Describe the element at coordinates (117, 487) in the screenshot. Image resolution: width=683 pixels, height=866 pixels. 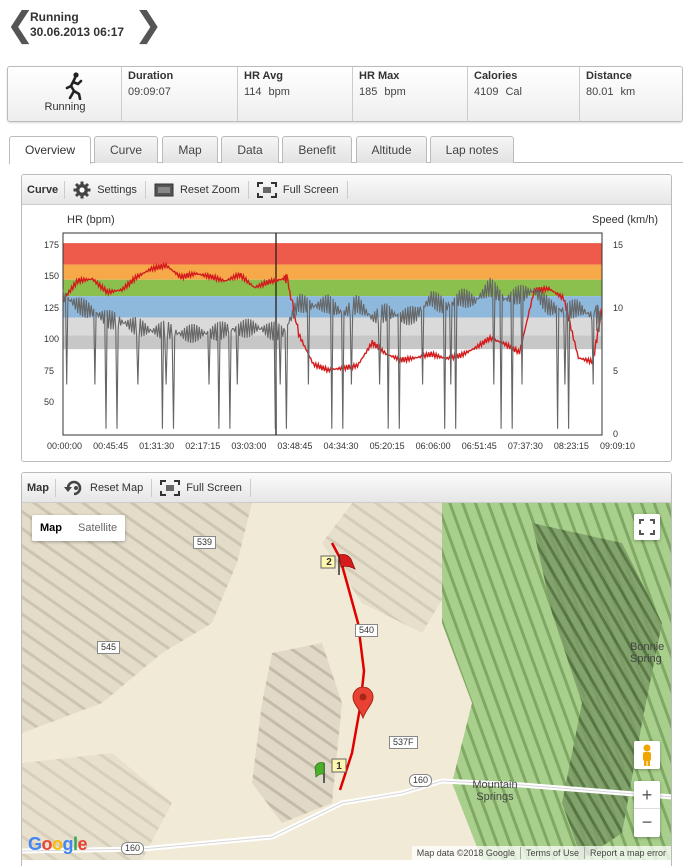
I see `reset-map-label: Reset Map` at that location.